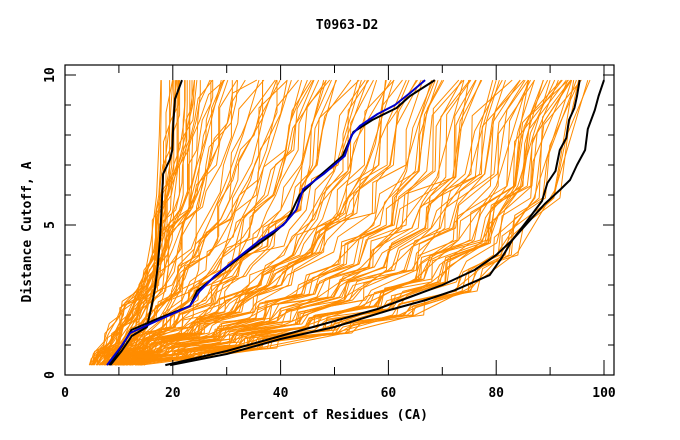  I want to click on x-tick-label: 40, so click(281, 393).